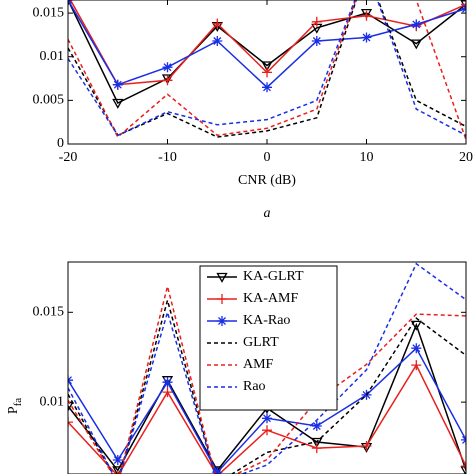  Describe the element at coordinates (267, 157) in the screenshot. I see `x-tick-label: 0` at that location.